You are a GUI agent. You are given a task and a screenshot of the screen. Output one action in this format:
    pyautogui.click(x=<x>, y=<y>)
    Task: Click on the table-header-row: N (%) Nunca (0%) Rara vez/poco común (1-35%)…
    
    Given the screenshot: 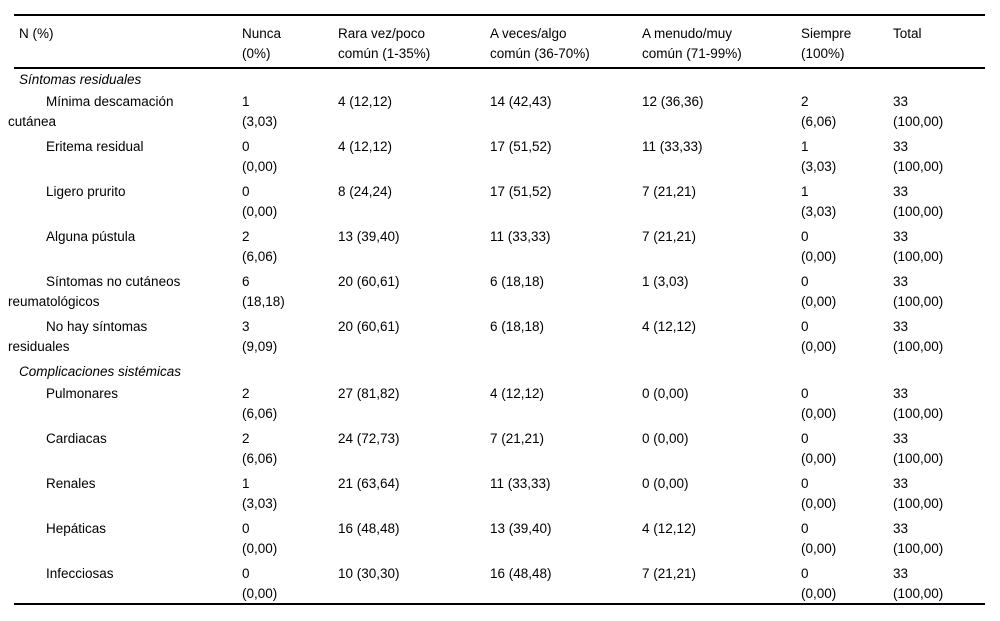 What is the action you would take?
    pyautogui.click(x=496, y=42)
    